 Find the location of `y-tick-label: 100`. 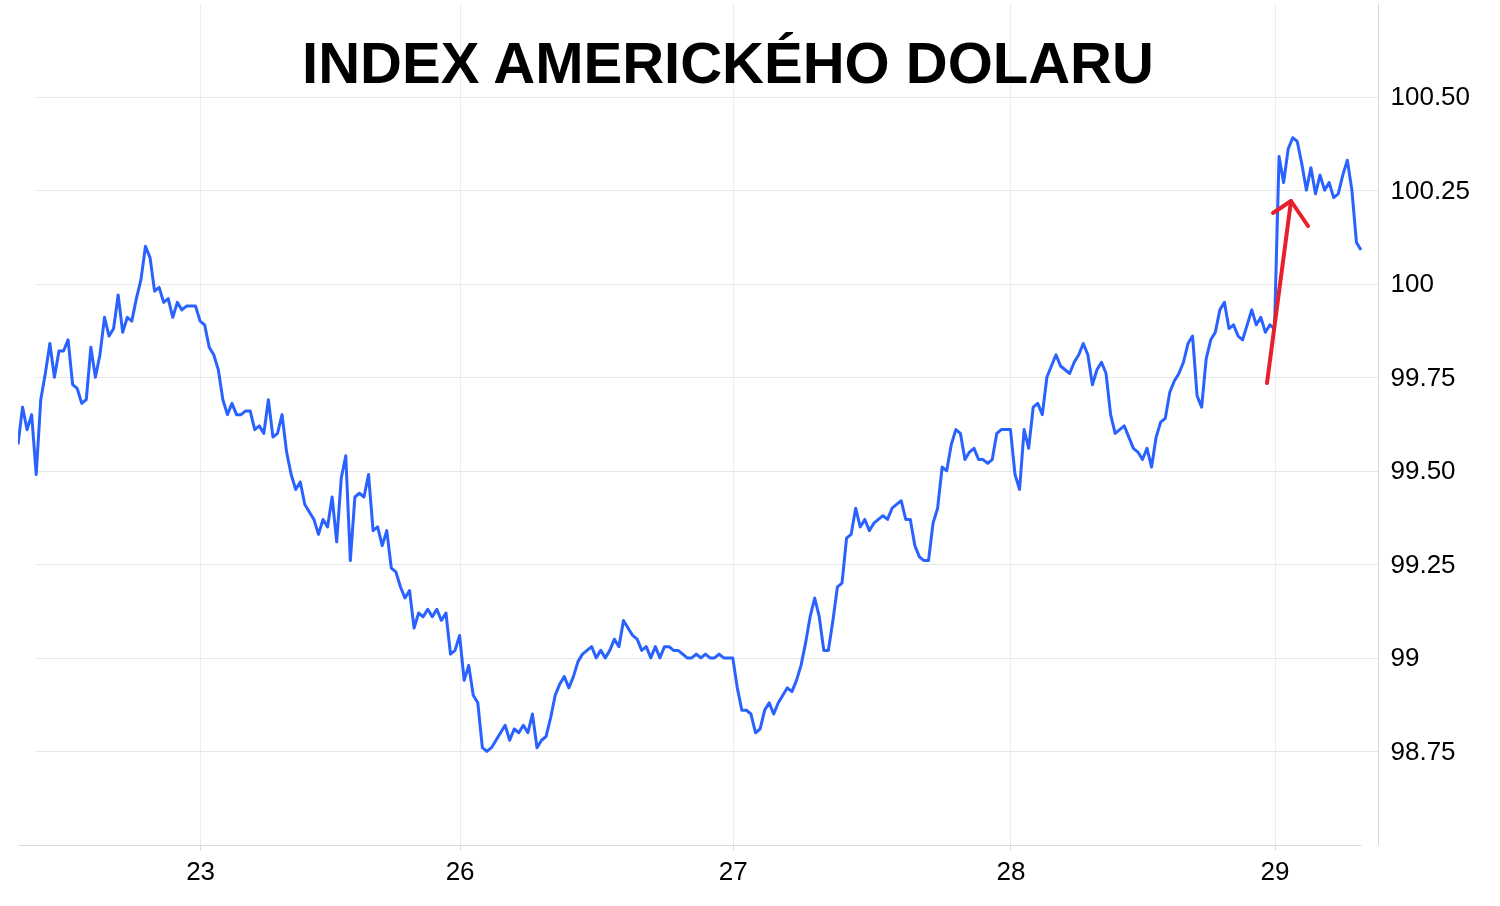

y-tick-label: 100 is located at coordinates (1412, 283).